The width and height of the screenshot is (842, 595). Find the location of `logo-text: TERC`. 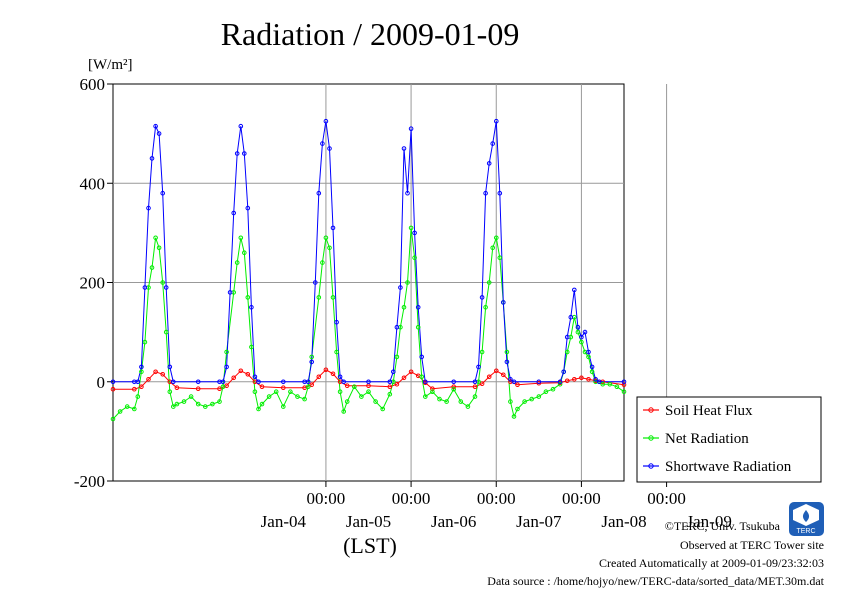

logo-text: TERC is located at coordinates (805, 531).